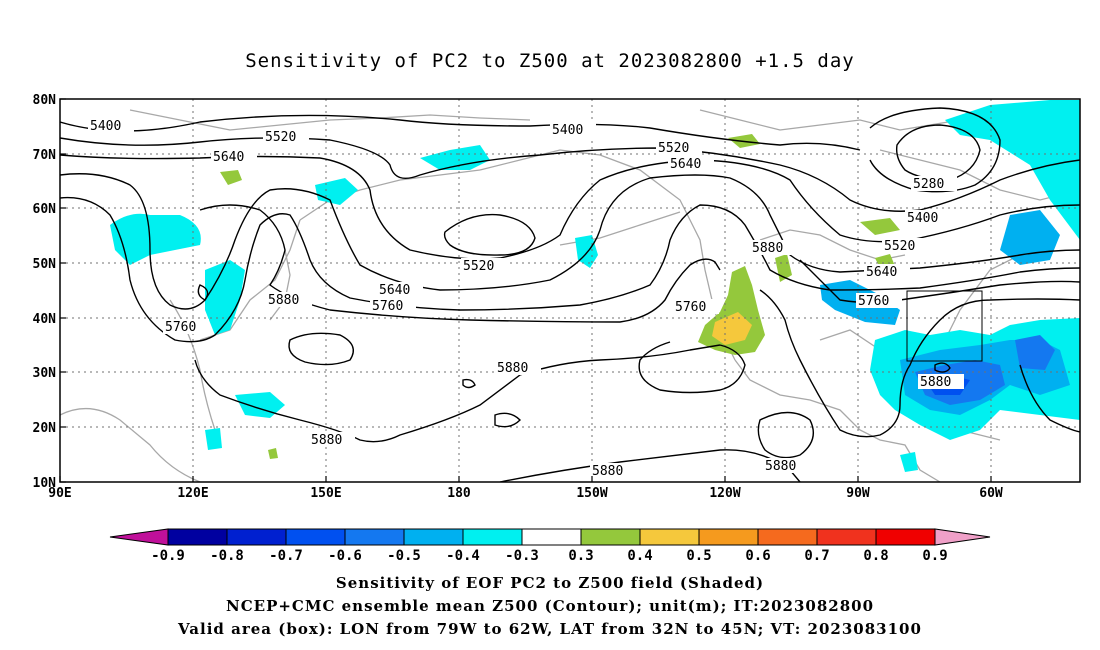  Describe the element at coordinates (45, 373) in the screenshot. I see `lat-label: 30N` at that location.